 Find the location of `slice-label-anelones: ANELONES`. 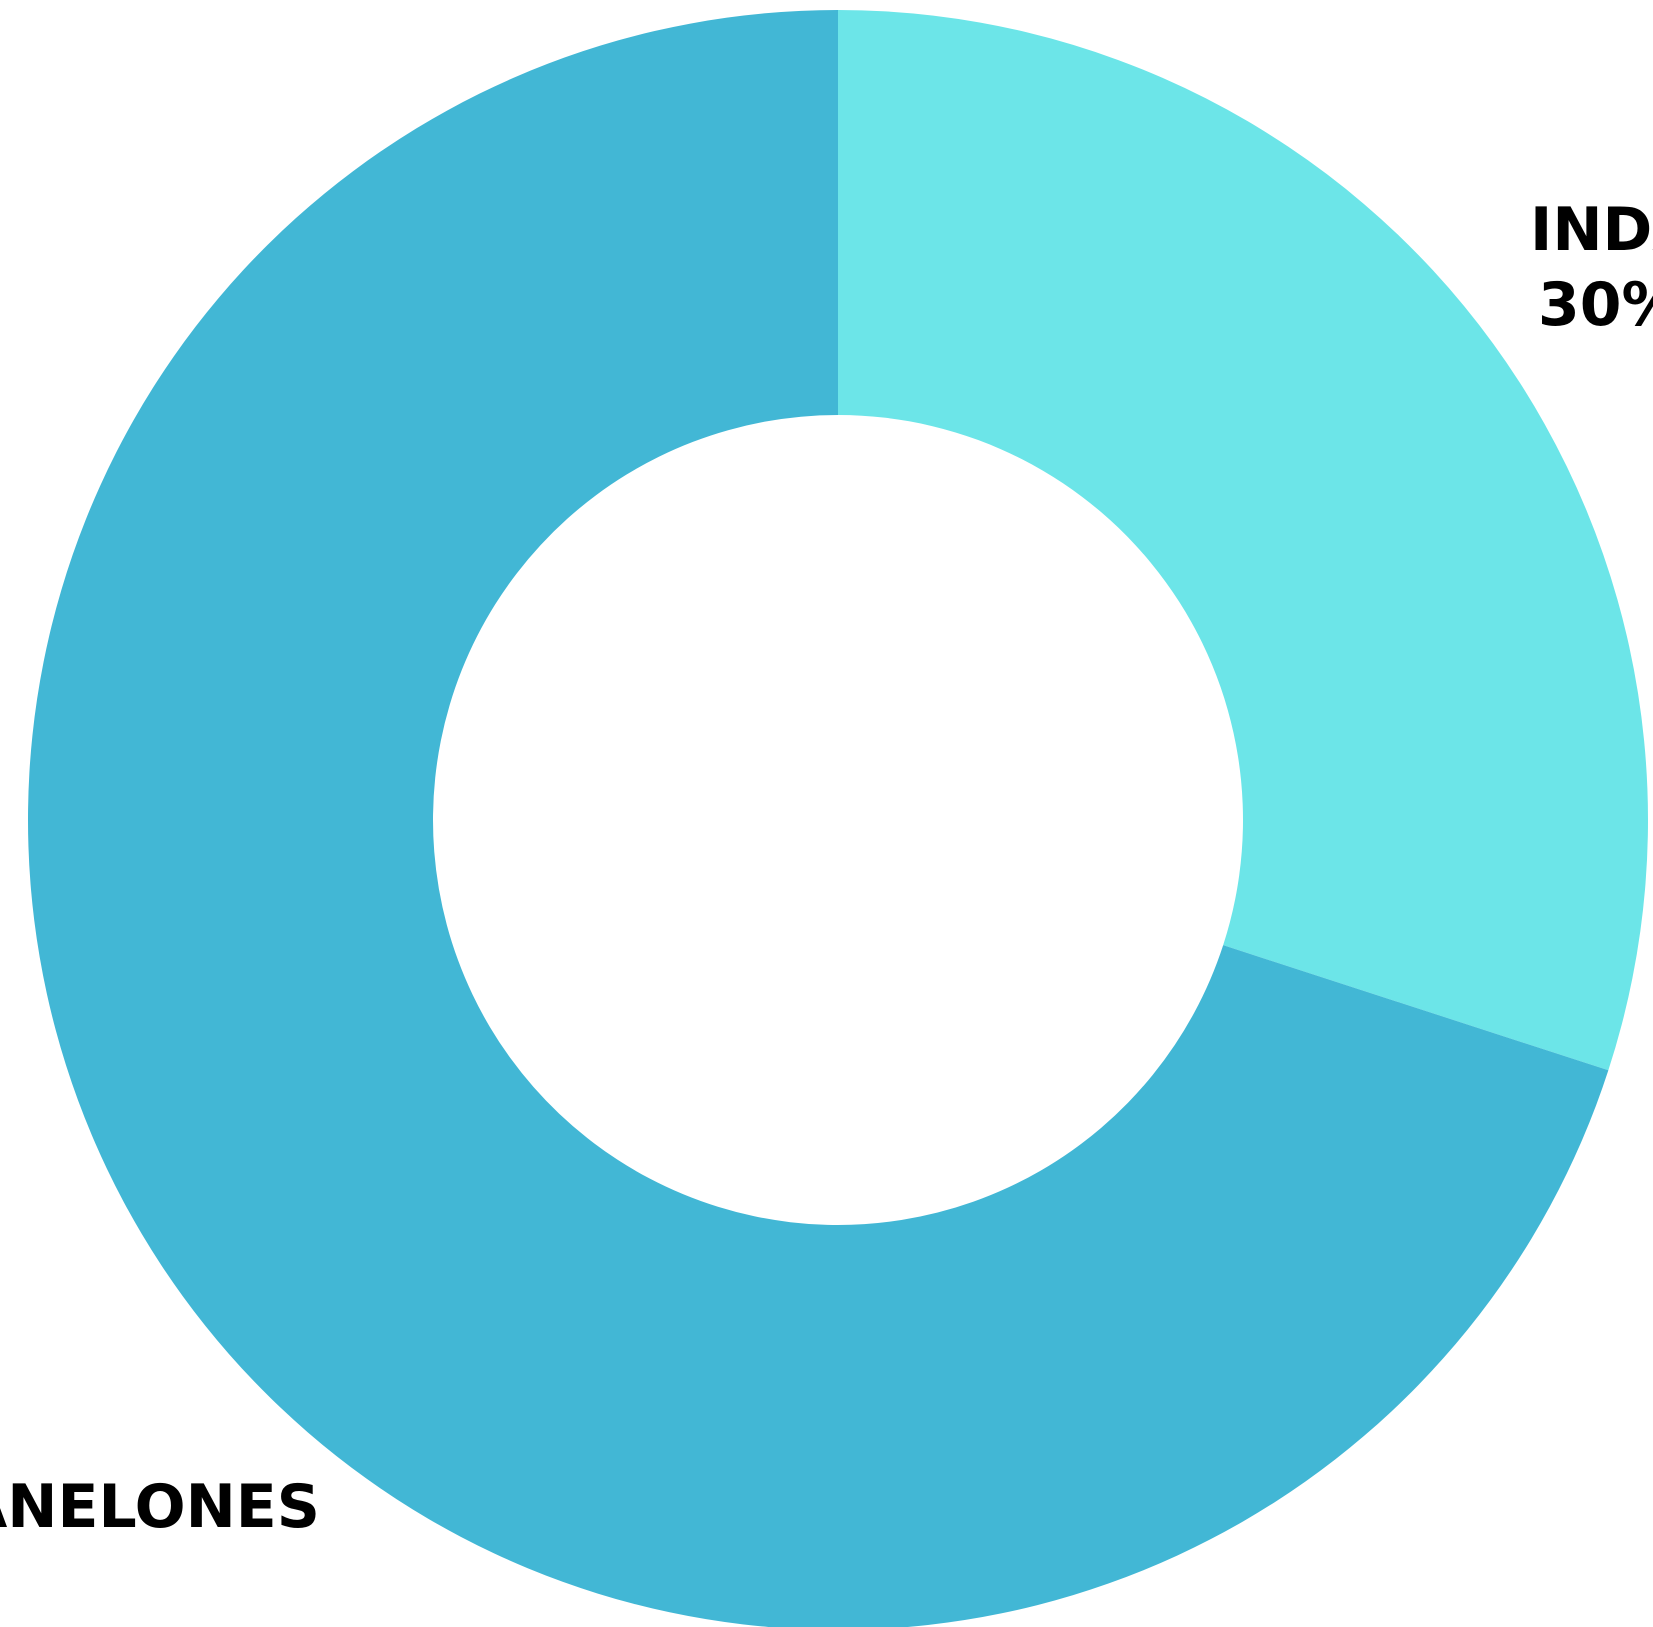

slice-label-anelones: ANELONES is located at coordinates (160, 1507).